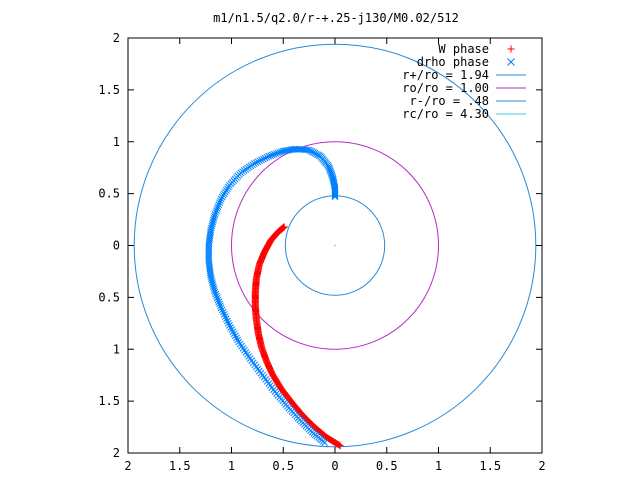 The image size is (640, 480). I want to click on origin-dot, so click(335, 245).